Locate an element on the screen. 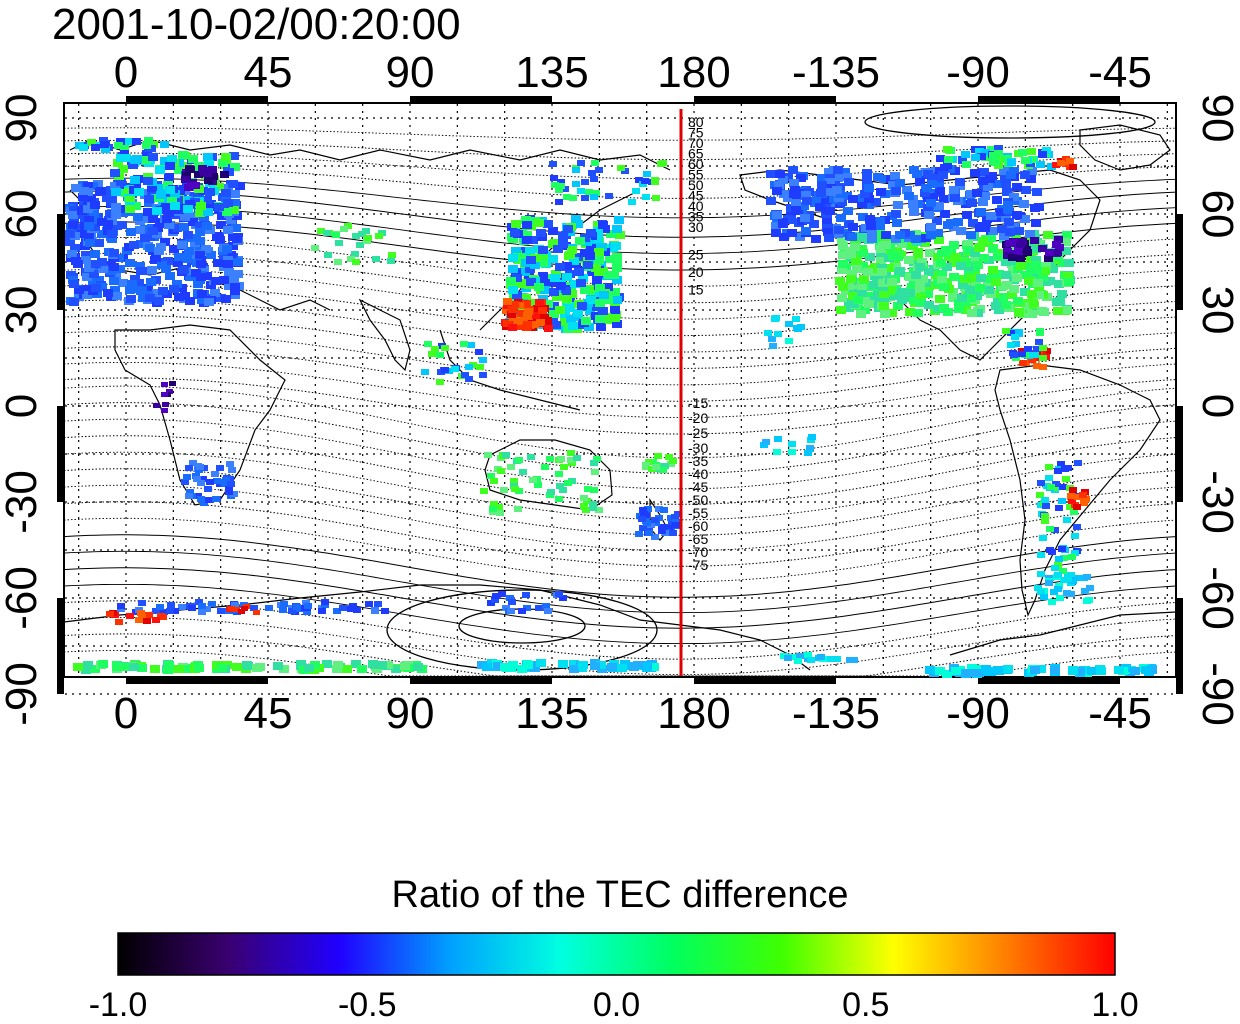  contour-label: -35 is located at coordinates (698, 461).